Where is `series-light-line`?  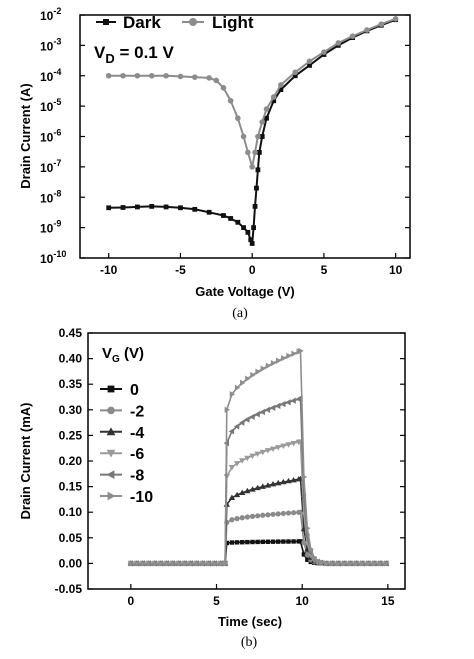 series-light-line is located at coordinates (252, 92).